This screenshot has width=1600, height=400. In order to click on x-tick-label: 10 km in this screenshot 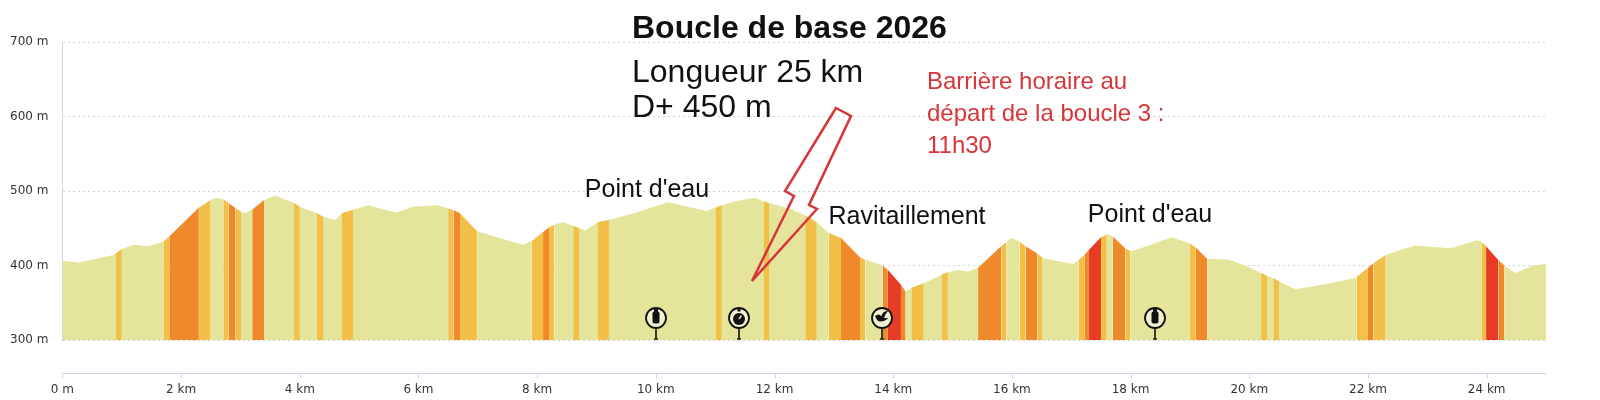, I will do `click(655, 389)`.